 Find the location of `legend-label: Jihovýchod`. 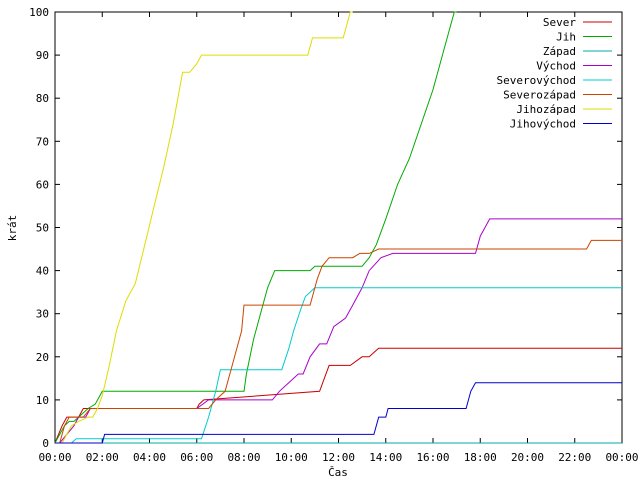

legend-label: Jihovýchod is located at coordinates (543, 124).